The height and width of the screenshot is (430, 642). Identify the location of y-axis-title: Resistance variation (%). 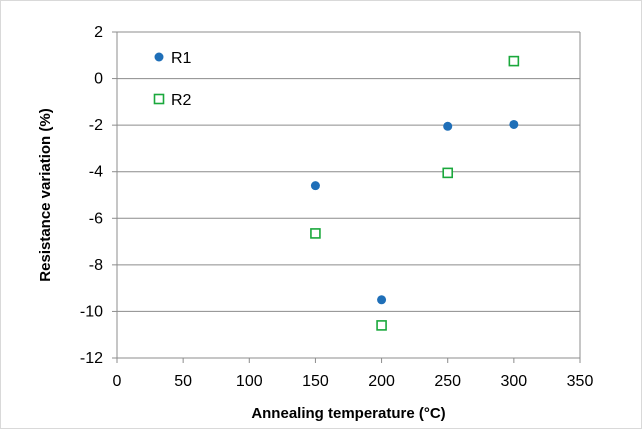
(45, 194).